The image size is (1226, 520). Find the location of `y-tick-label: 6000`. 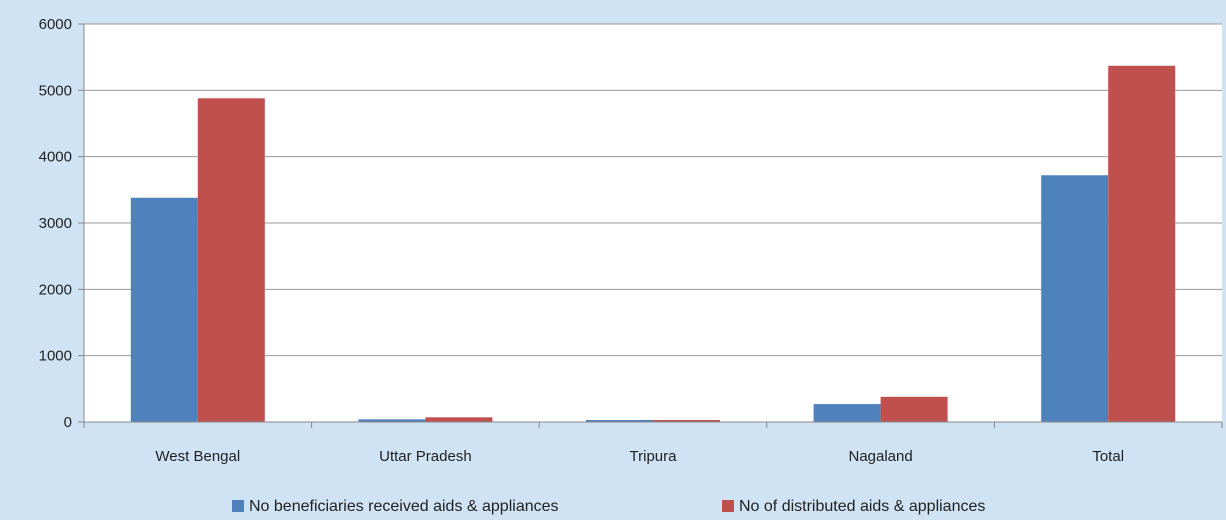

y-tick-label: 6000 is located at coordinates (55, 24).